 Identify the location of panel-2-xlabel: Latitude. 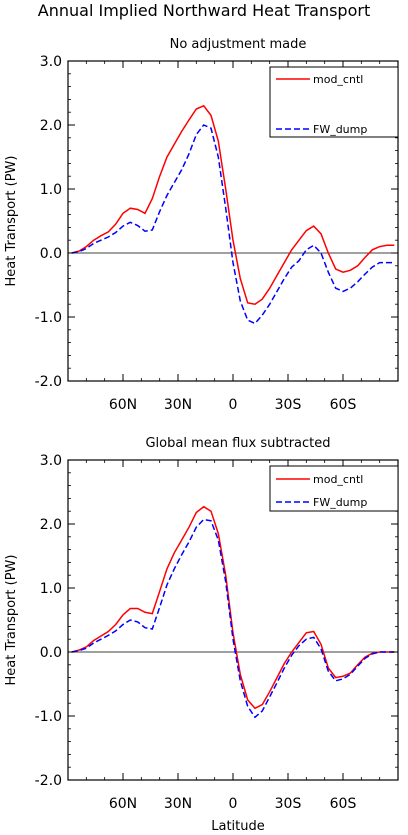
(238, 824).